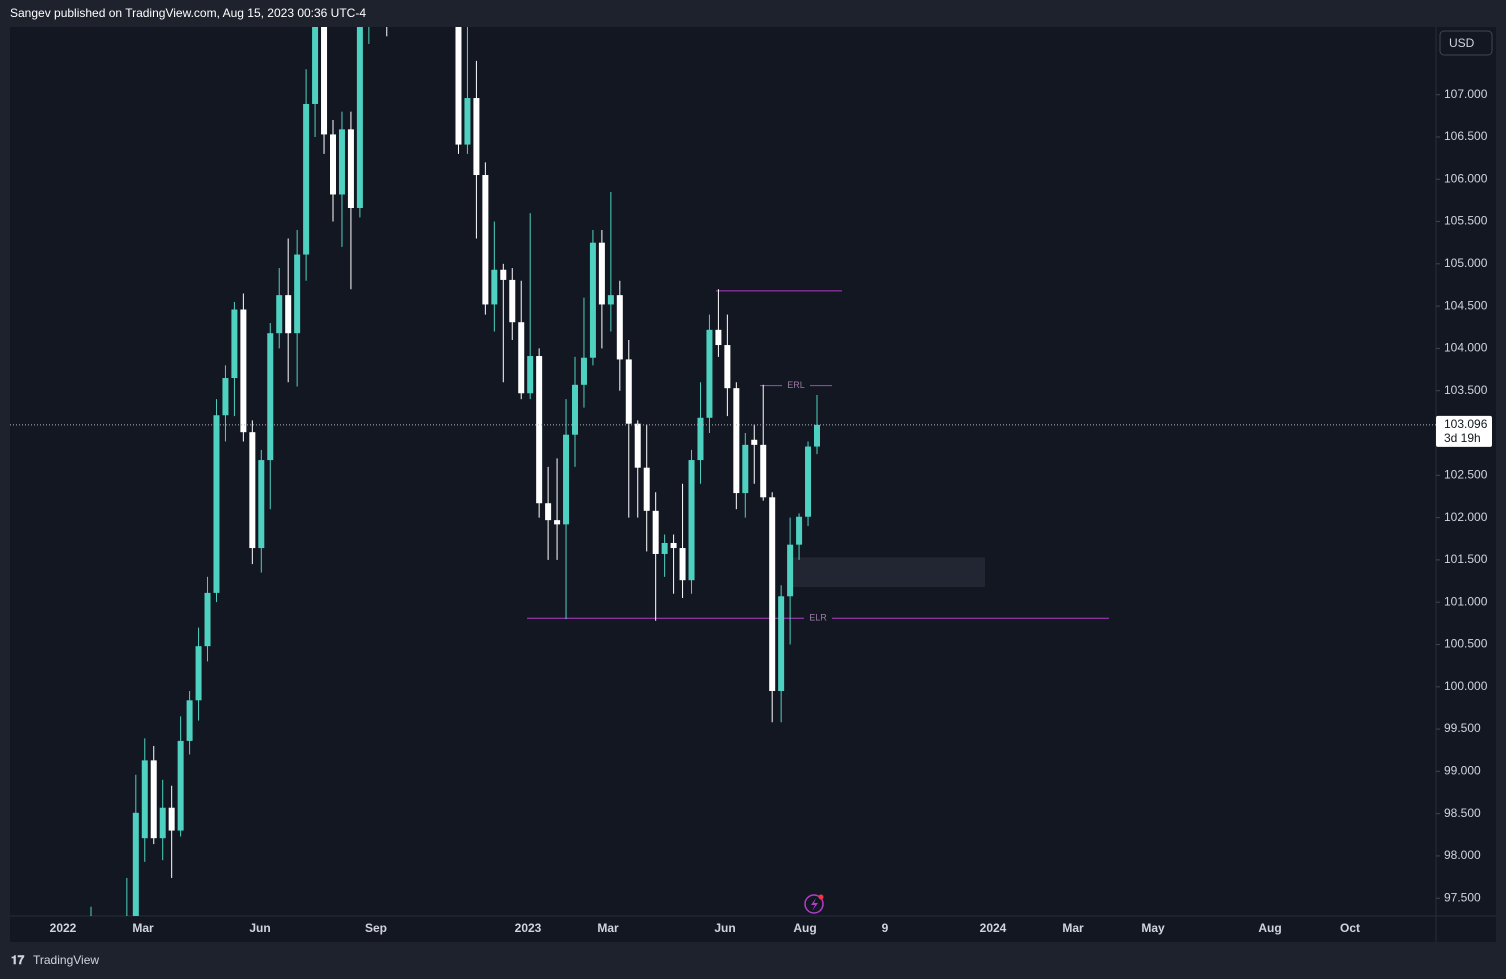 The height and width of the screenshot is (979, 1506). I want to click on currency: USD, so click(1462, 43).